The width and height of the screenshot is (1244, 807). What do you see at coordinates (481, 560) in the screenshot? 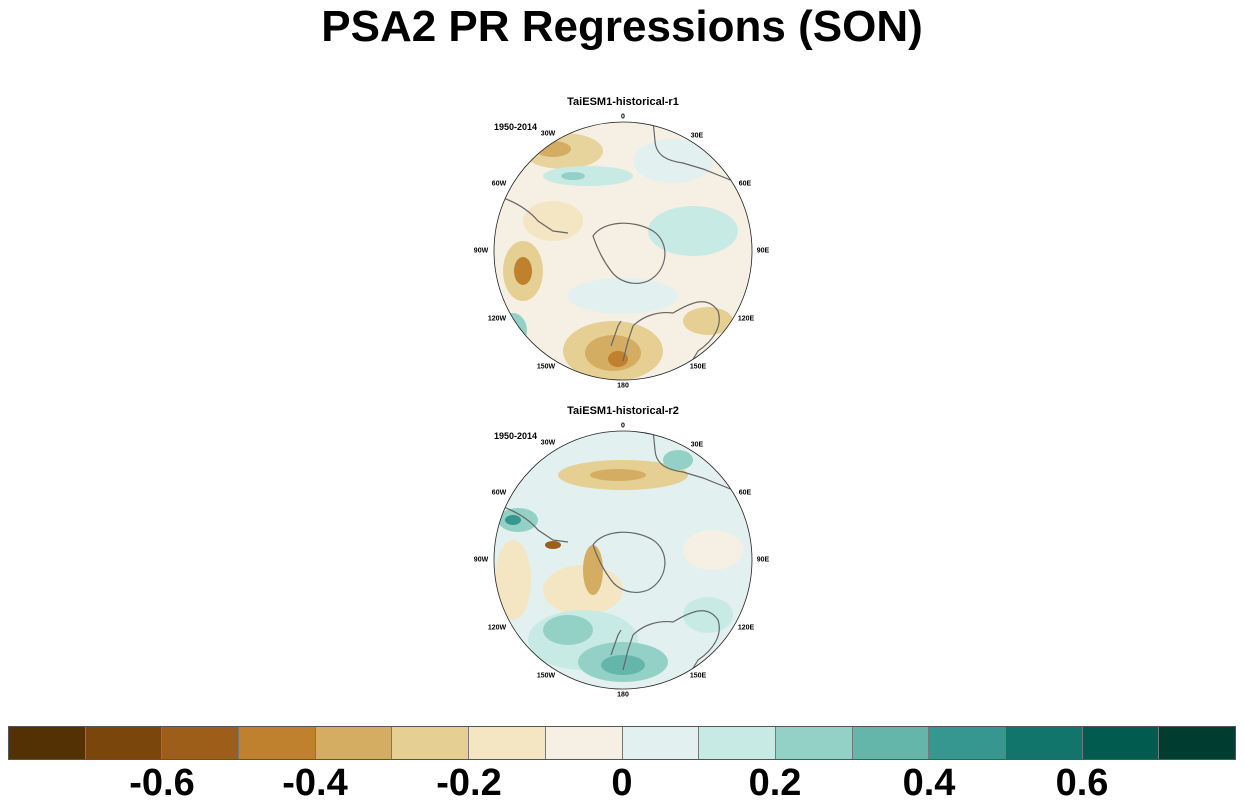
I see `panel-2-lon-90w: 90W` at bounding box center [481, 560].